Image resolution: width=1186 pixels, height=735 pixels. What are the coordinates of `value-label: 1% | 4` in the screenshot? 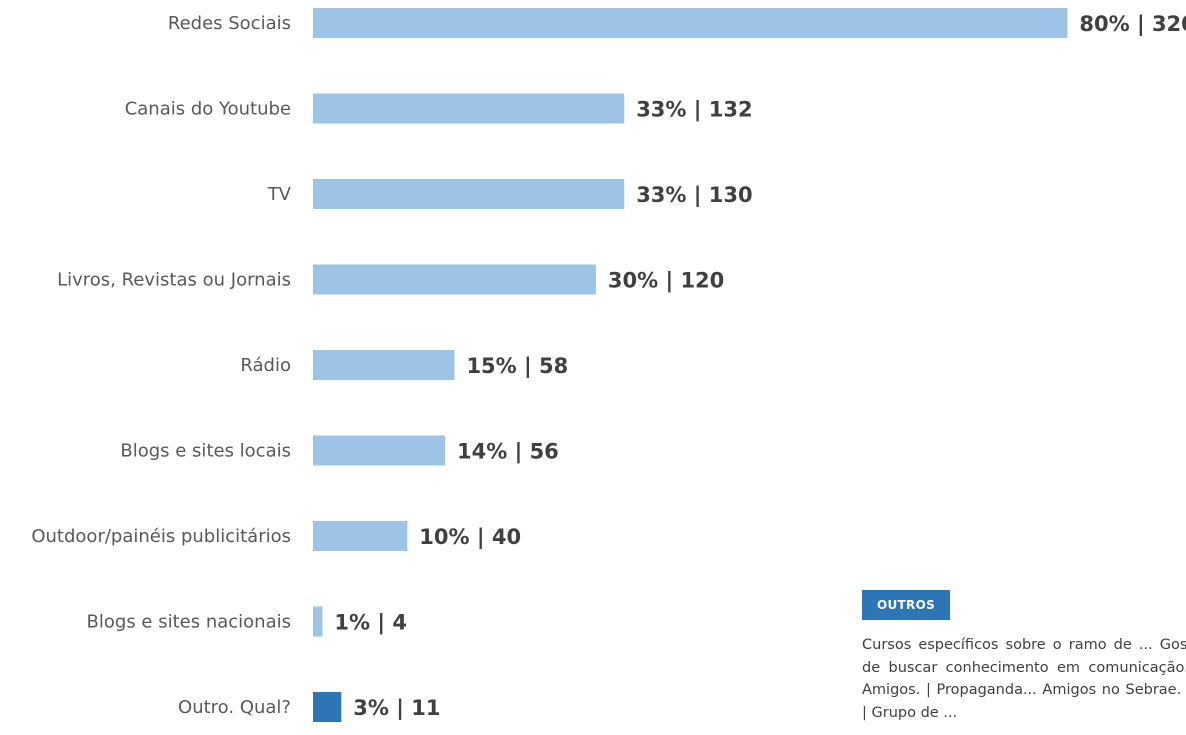 It's located at (370, 623).